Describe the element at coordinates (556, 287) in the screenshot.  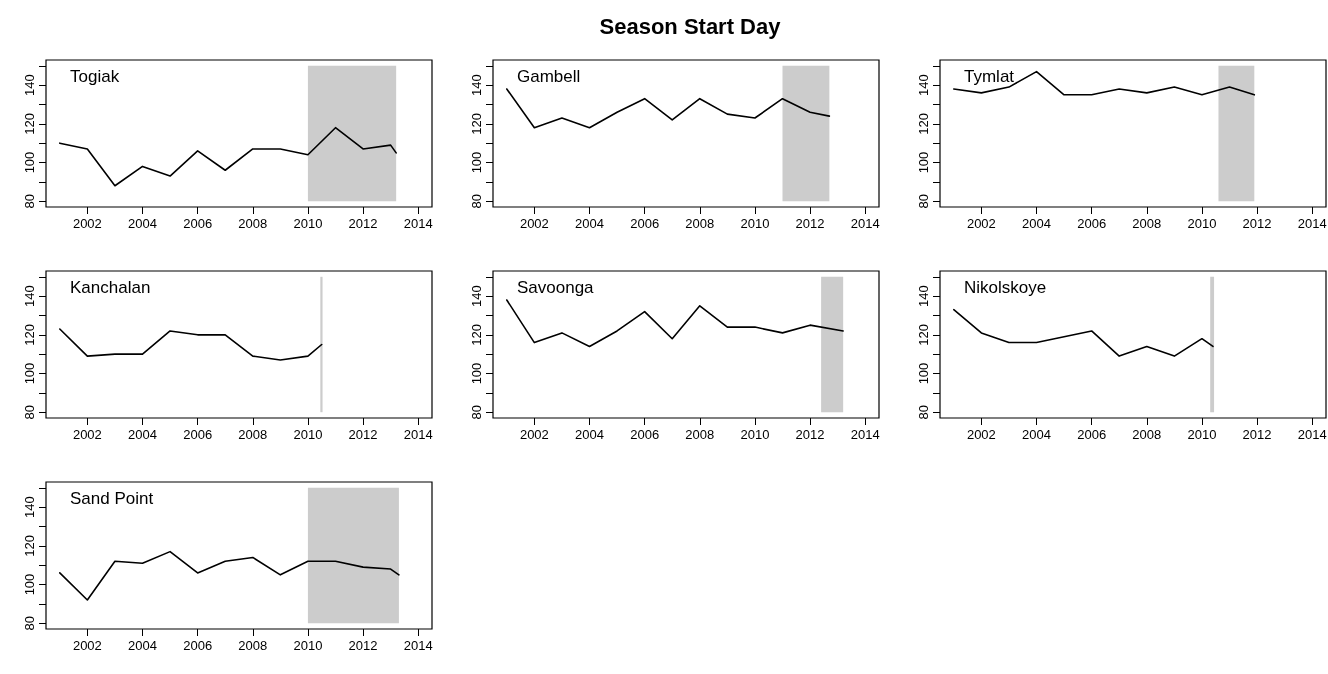
I see `series-label: Savoonga` at that location.